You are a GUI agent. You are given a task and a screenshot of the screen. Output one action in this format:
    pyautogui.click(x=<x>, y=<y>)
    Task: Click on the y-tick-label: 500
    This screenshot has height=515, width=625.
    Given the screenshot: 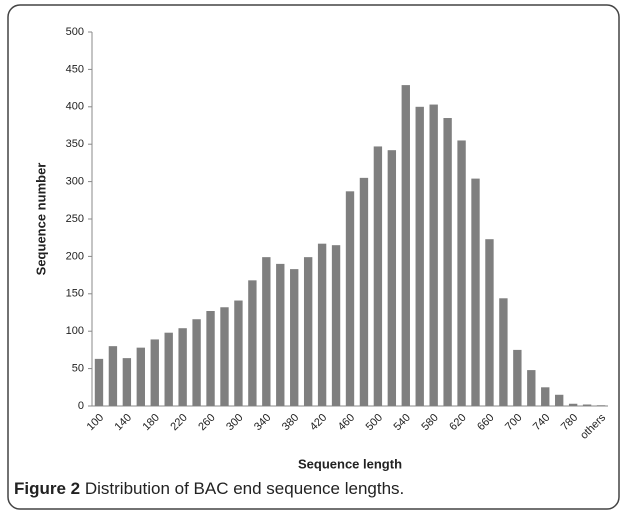 What is the action you would take?
    pyautogui.click(x=75, y=32)
    